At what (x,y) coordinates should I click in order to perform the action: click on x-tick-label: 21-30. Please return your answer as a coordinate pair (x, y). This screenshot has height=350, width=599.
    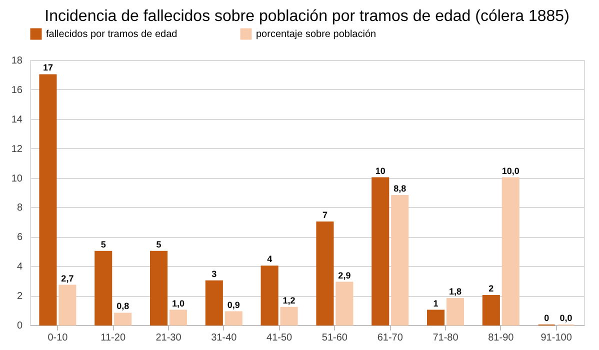
    Looking at the image, I should click on (169, 338).